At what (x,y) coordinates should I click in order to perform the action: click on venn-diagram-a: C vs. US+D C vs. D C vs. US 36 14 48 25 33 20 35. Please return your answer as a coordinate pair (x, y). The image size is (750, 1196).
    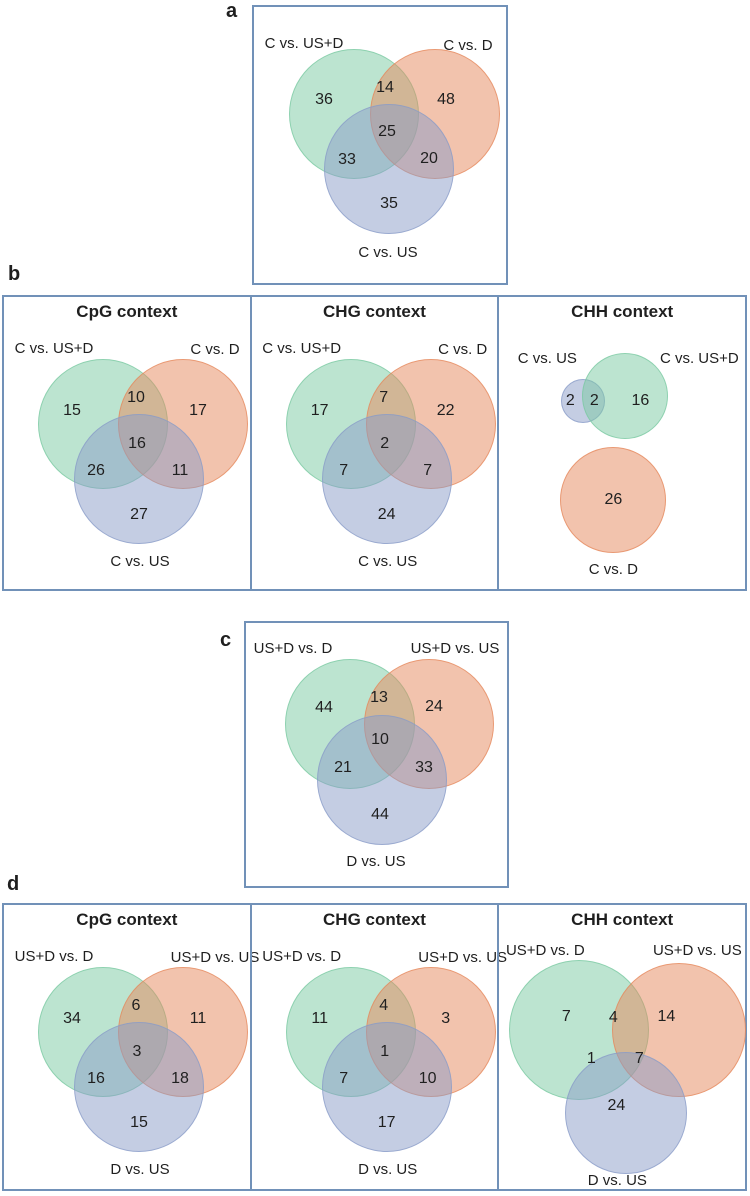
    Looking at the image, I should click on (380, 145).